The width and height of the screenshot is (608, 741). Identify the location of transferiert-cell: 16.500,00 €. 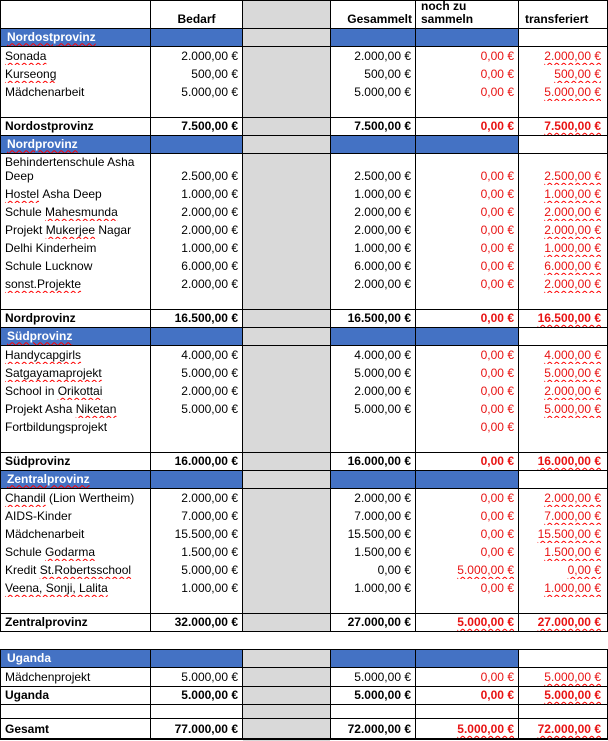
(563, 318).